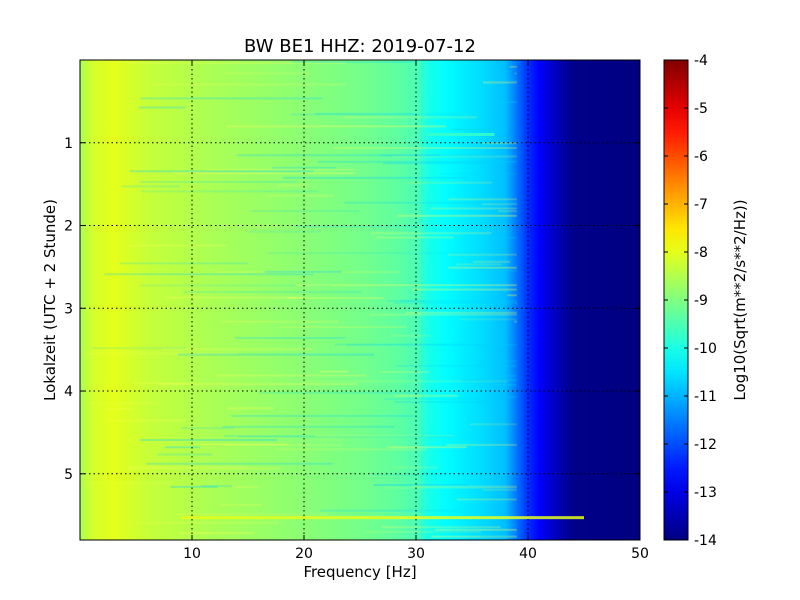 This screenshot has width=800, height=600. What do you see at coordinates (705, 445) in the screenshot?
I see `colorbar-tick-label: -12` at bounding box center [705, 445].